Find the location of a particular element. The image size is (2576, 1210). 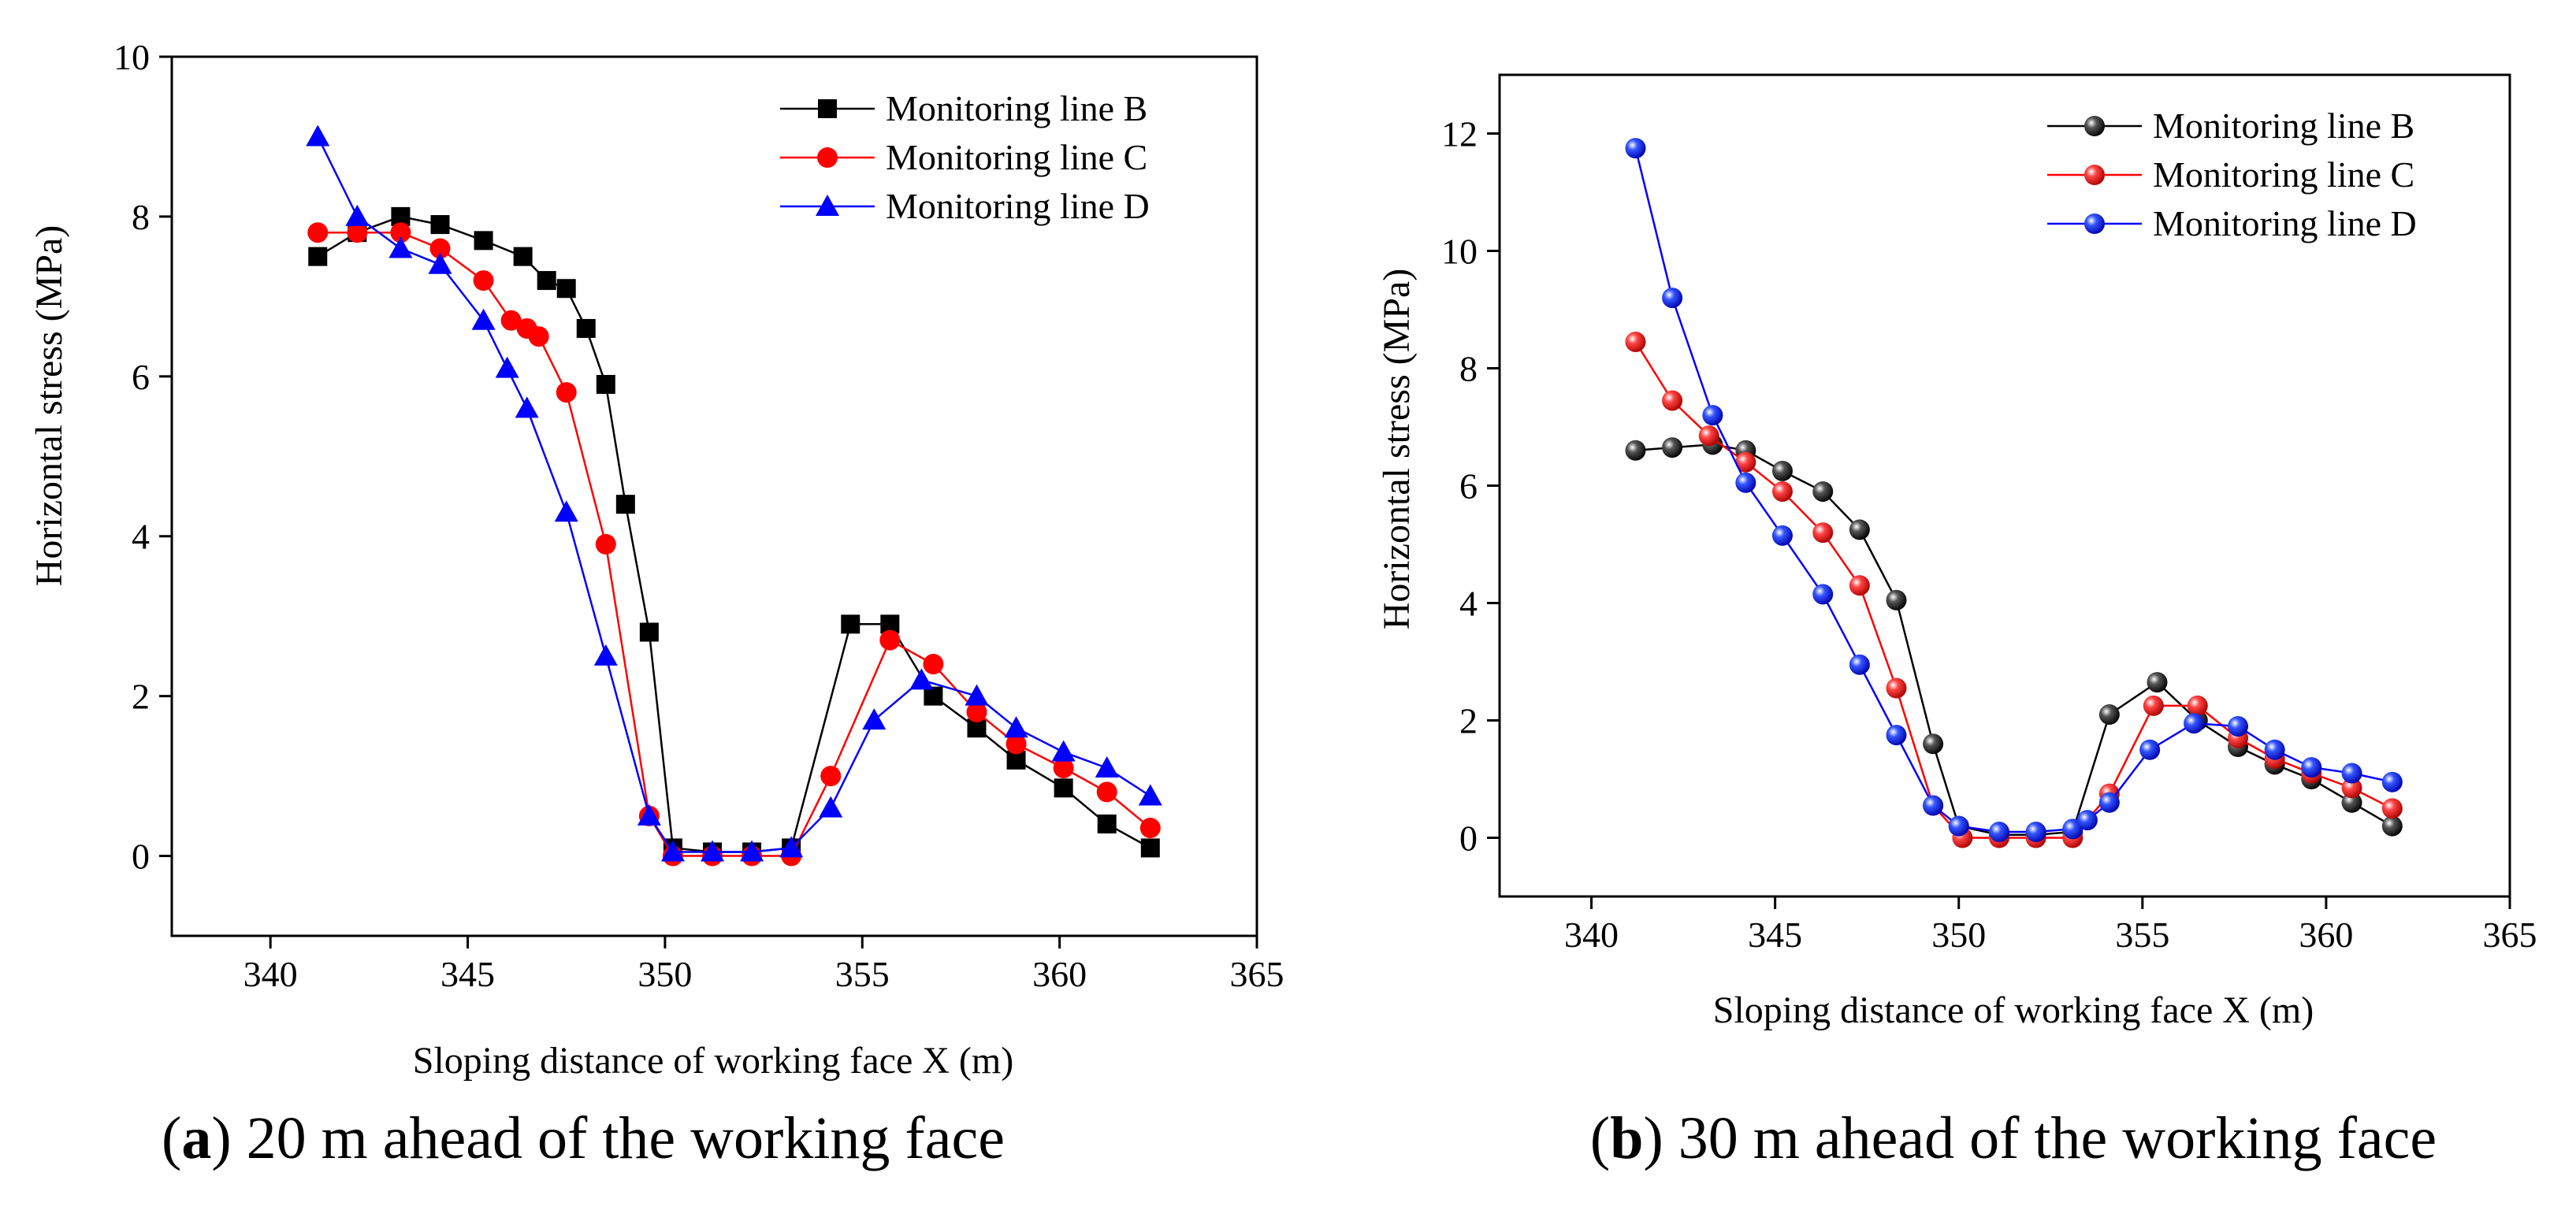

chart-b-x-tick-label: 350 is located at coordinates (1958, 935).